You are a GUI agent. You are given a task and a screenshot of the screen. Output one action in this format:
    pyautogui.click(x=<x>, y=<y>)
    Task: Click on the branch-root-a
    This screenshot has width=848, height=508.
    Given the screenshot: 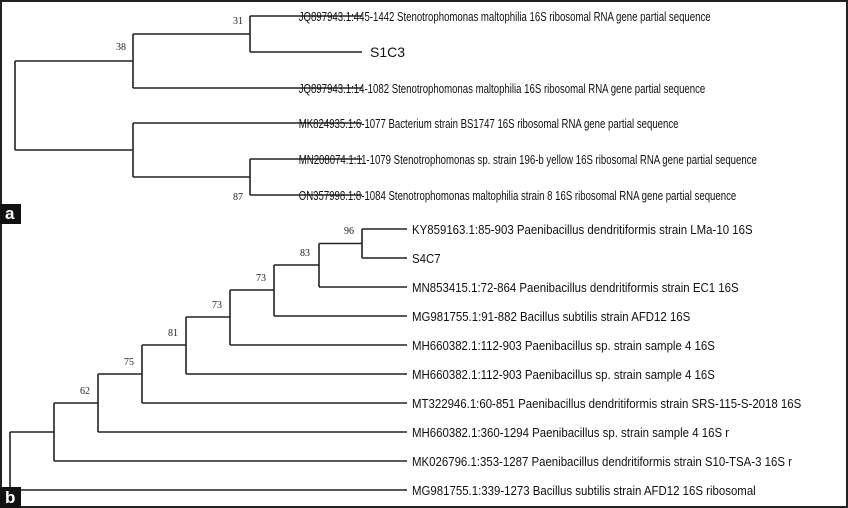 What is the action you would take?
    pyautogui.click(x=73, y=105)
    